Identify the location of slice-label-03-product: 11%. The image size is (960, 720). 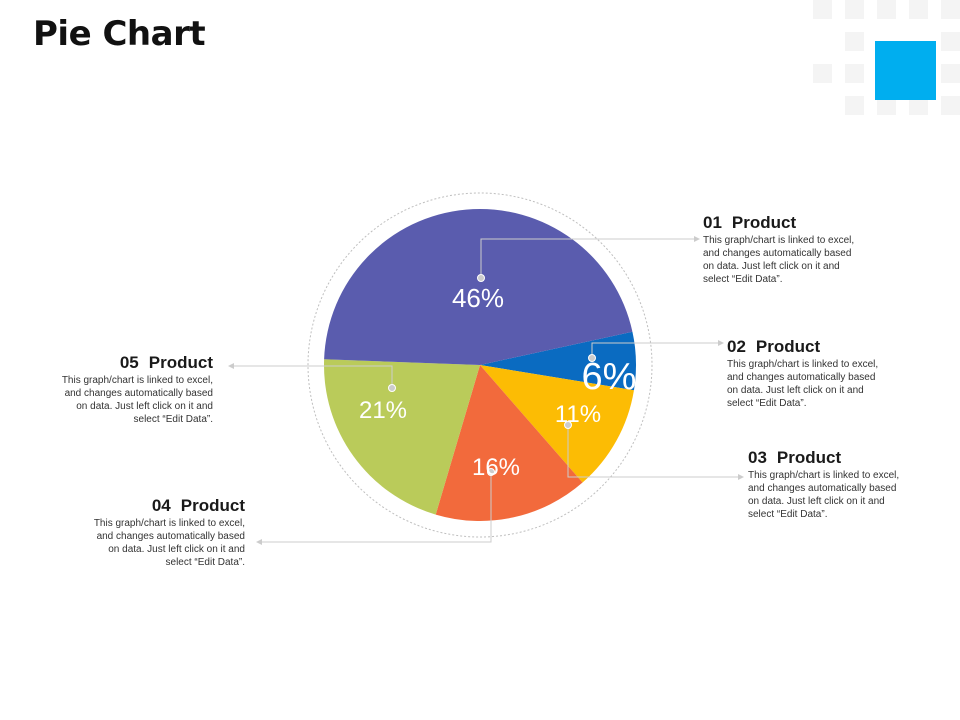
(578, 414).